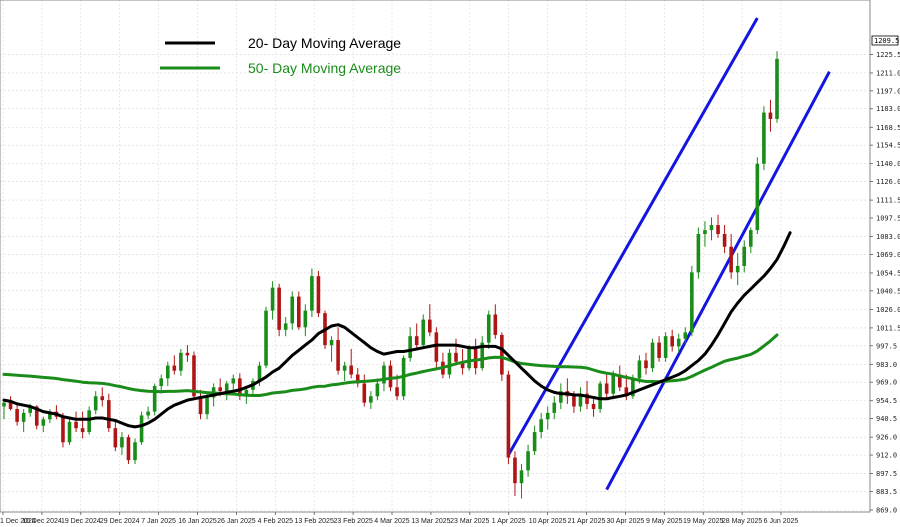  What do you see at coordinates (888, 237) in the screenshot?
I see `y-tick-label: 1083.0` at bounding box center [888, 237].